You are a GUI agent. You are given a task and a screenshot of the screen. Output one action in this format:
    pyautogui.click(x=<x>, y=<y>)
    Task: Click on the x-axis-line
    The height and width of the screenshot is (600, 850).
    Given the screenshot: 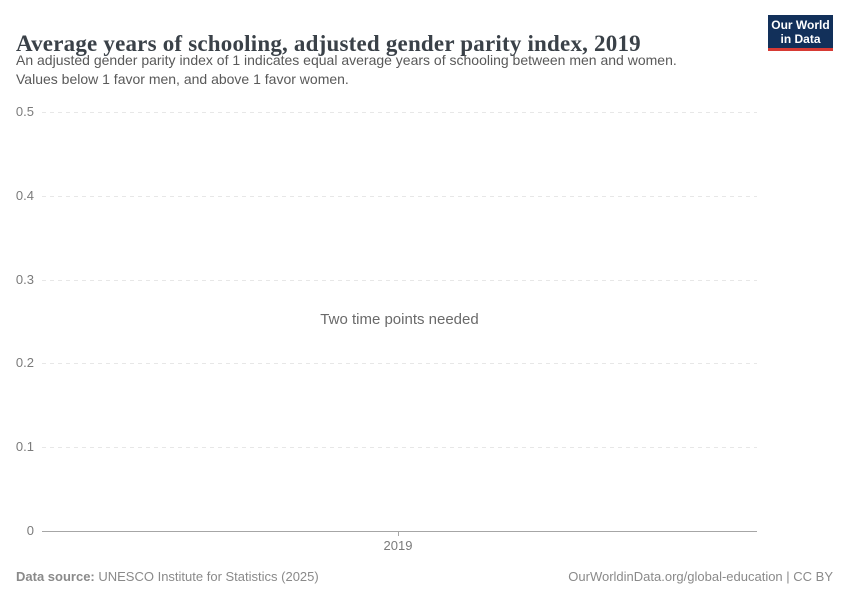 What is the action you would take?
    pyautogui.click(x=399, y=531)
    